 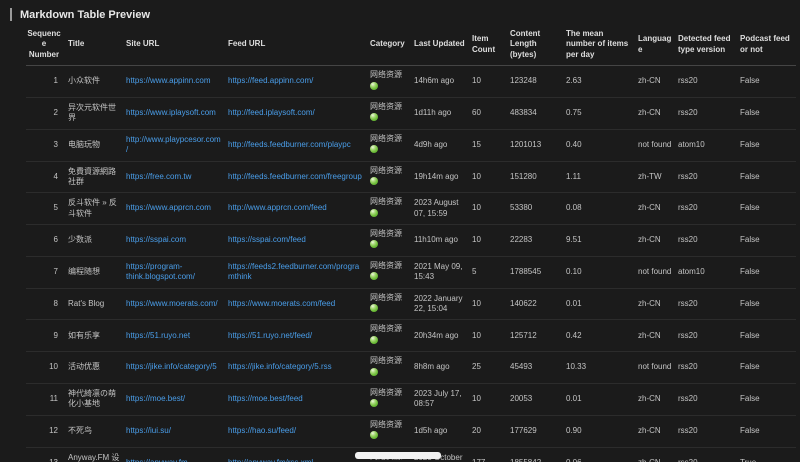 What do you see at coordinates (400, 12) in the screenshot?
I see `page-header: Markdown Table Preview` at bounding box center [400, 12].